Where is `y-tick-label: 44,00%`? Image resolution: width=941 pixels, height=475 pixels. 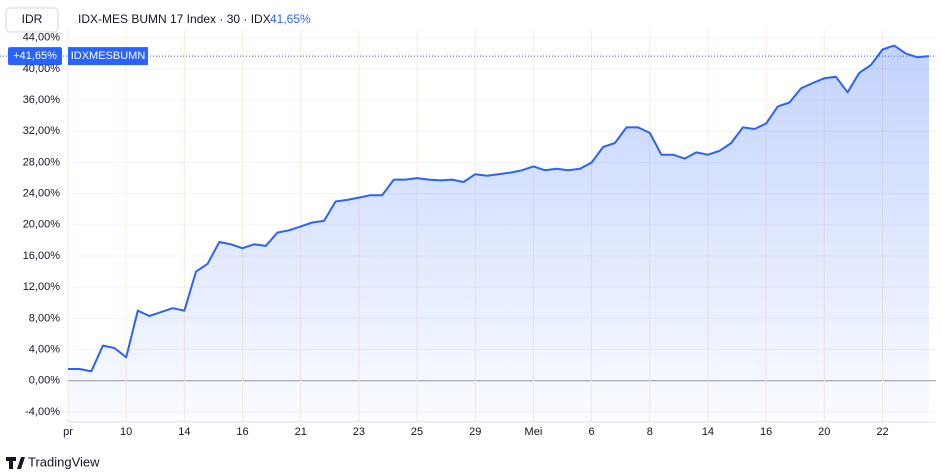 y-tick-label: 44,00% is located at coordinates (42, 38).